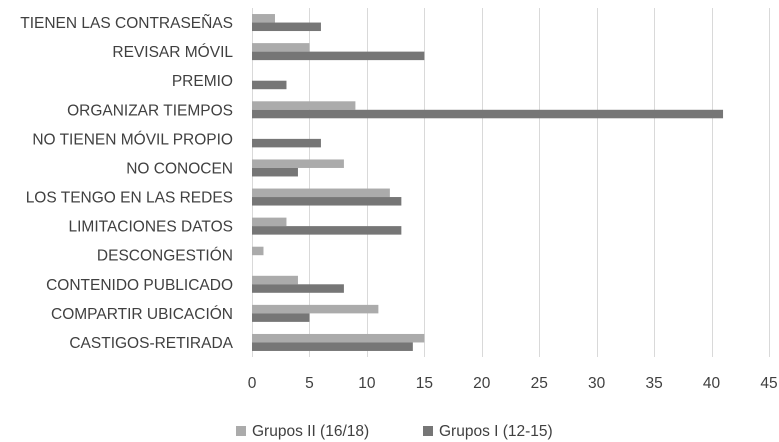 The width and height of the screenshot is (779, 442). What do you see at coordinates (252, 383) in the screenshot?
I see `x-tick-label: 0` at bounding box center [252, 383].